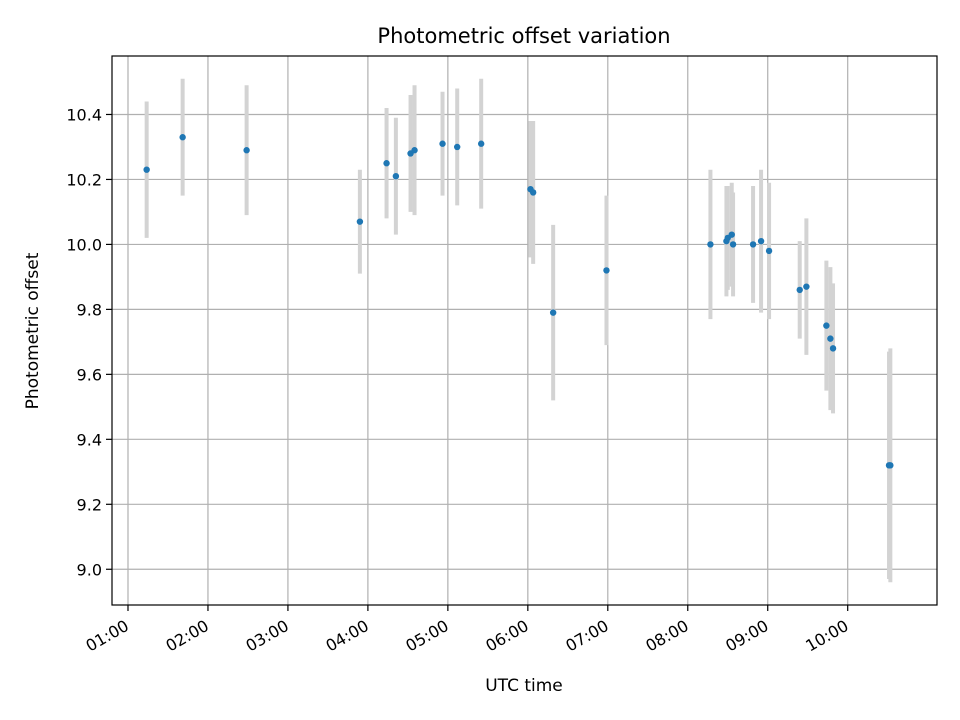 This screenshot has height=720, width=960. What do you see at coordinates (84, 179) in the screenshot?
I see `y-tick-label: 10.2` at bounding box center [84, 179].